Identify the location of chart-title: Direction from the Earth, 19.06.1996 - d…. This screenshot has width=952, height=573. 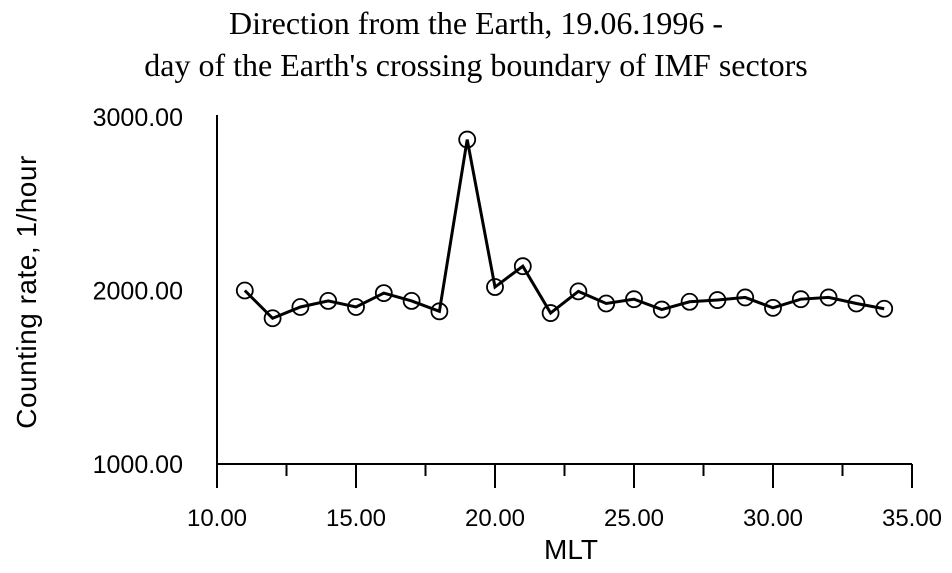
(476, 44).